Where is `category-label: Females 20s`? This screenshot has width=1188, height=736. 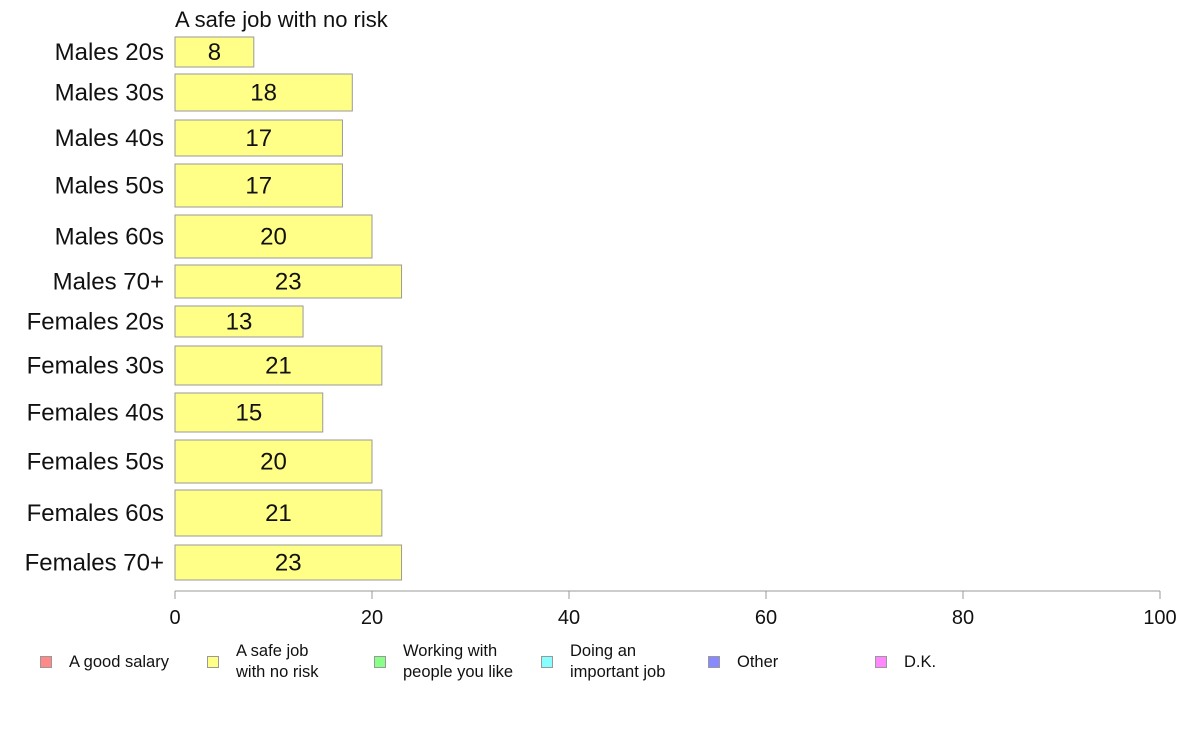 category-label: Females 20s is located at coordinates (95, 322).